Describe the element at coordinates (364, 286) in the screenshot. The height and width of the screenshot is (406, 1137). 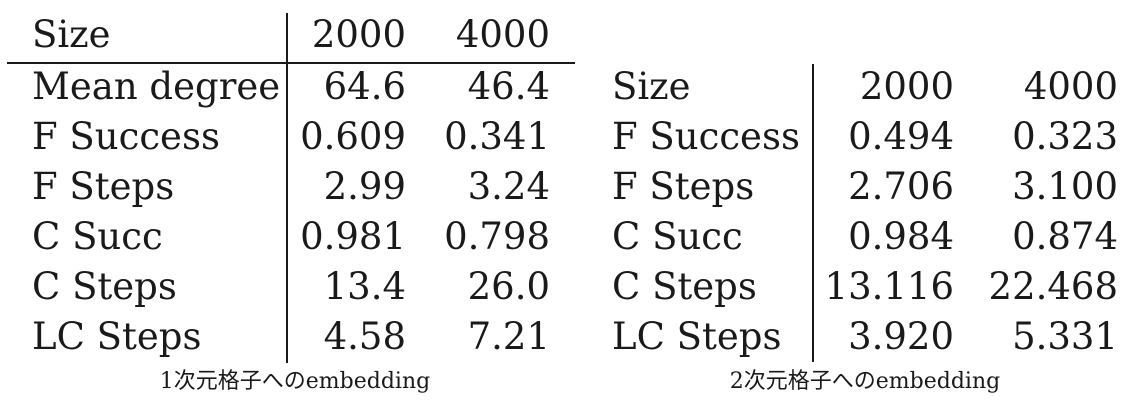
I see `cell-2000: 13.4` at that location.